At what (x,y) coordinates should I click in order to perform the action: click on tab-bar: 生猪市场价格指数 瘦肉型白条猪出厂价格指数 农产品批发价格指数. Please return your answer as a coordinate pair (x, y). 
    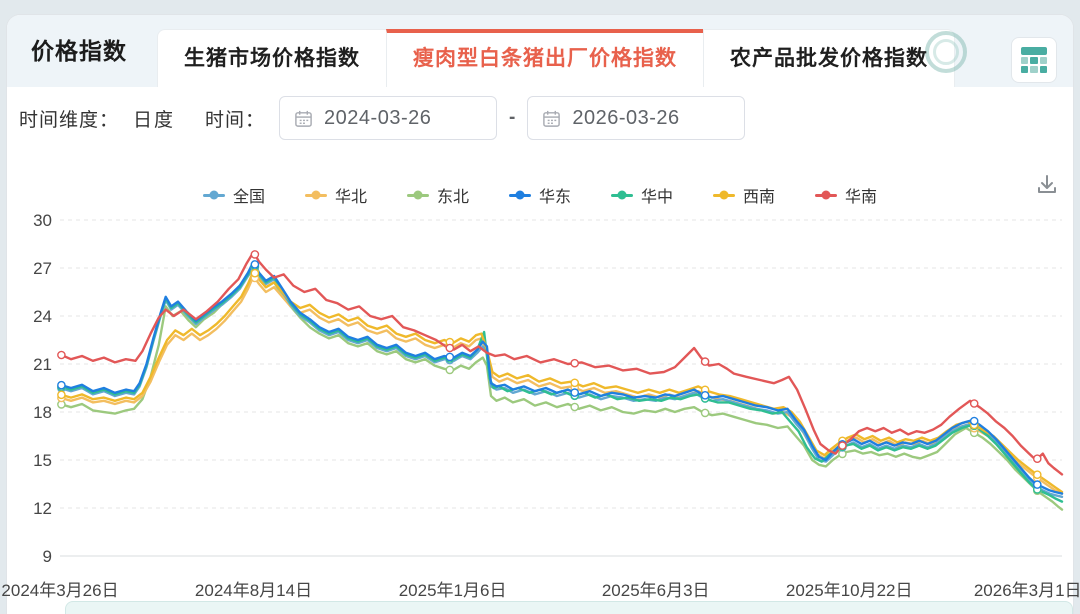
    Looking at the image, I should click on (556, 58).